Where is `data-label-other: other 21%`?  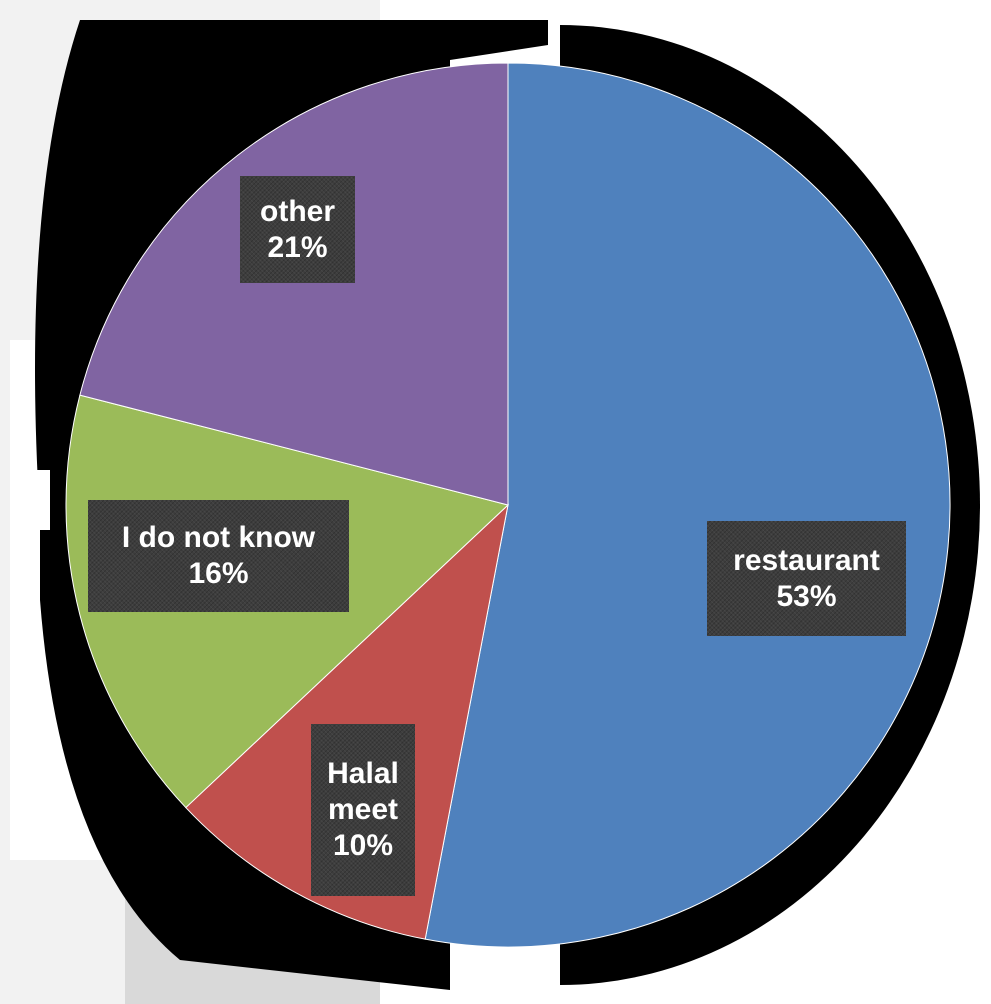
data-label-other: other 21% is located at coordinates (297, 229).